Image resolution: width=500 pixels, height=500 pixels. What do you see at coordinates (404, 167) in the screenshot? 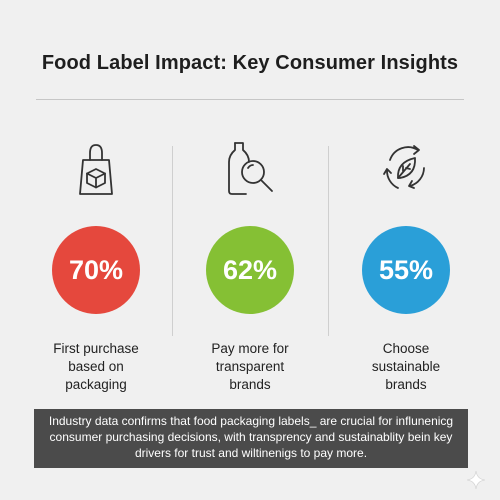
I see `recycle-leaf-icon` at bounding box center [404, 167].